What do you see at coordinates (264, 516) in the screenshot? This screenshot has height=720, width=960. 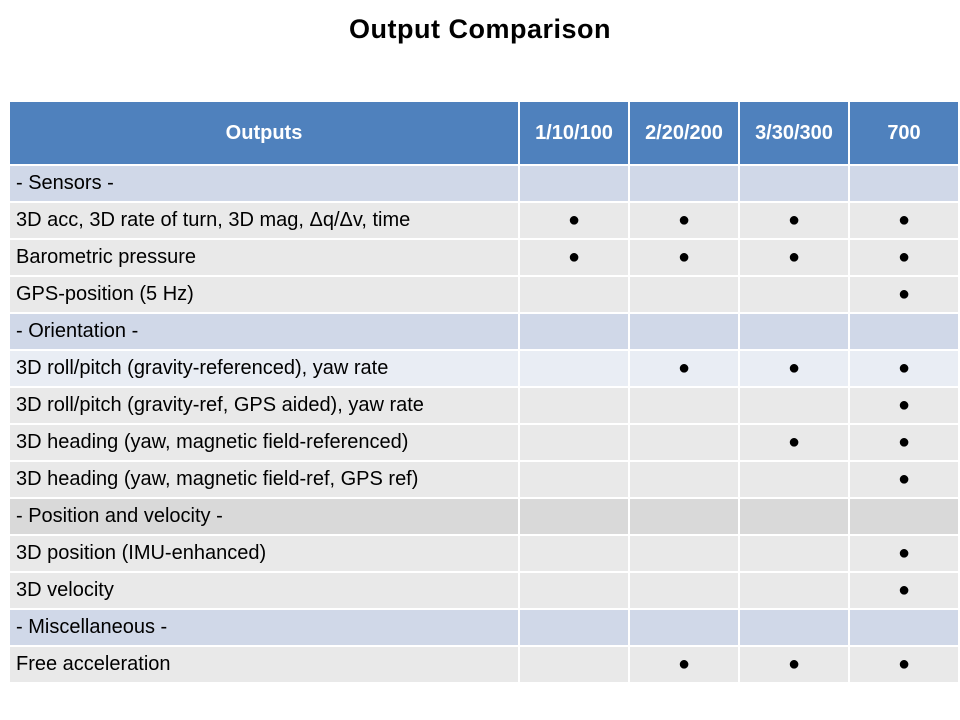 I see `row-label: - Position and velocity -` at bounding box center [264, 516].